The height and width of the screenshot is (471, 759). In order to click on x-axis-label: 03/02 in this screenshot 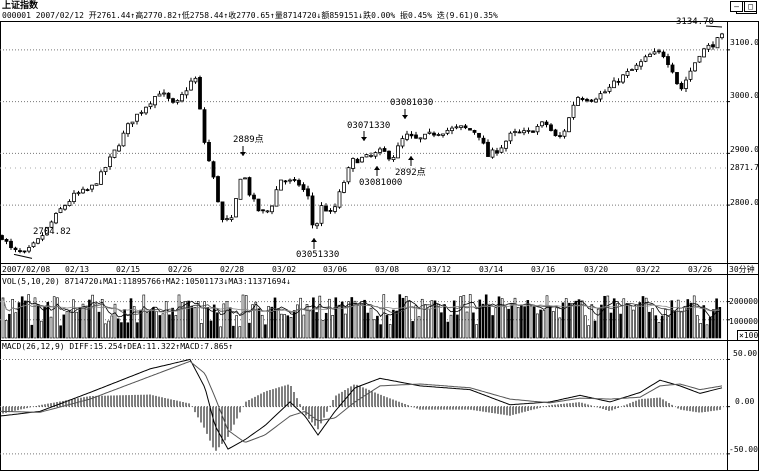, I will do `click(284, 269)`.